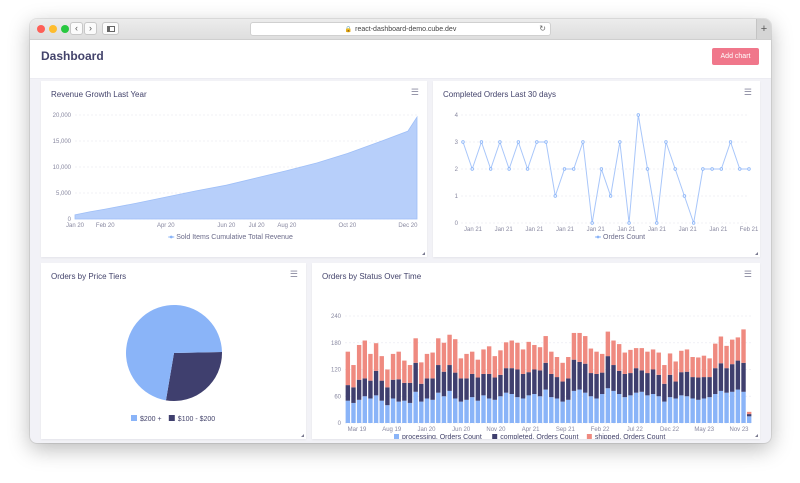  What do you see at coordinates (457, 224) in the screenshot?
I see `y-tick-label: 0` at bounding box center [457, 224].